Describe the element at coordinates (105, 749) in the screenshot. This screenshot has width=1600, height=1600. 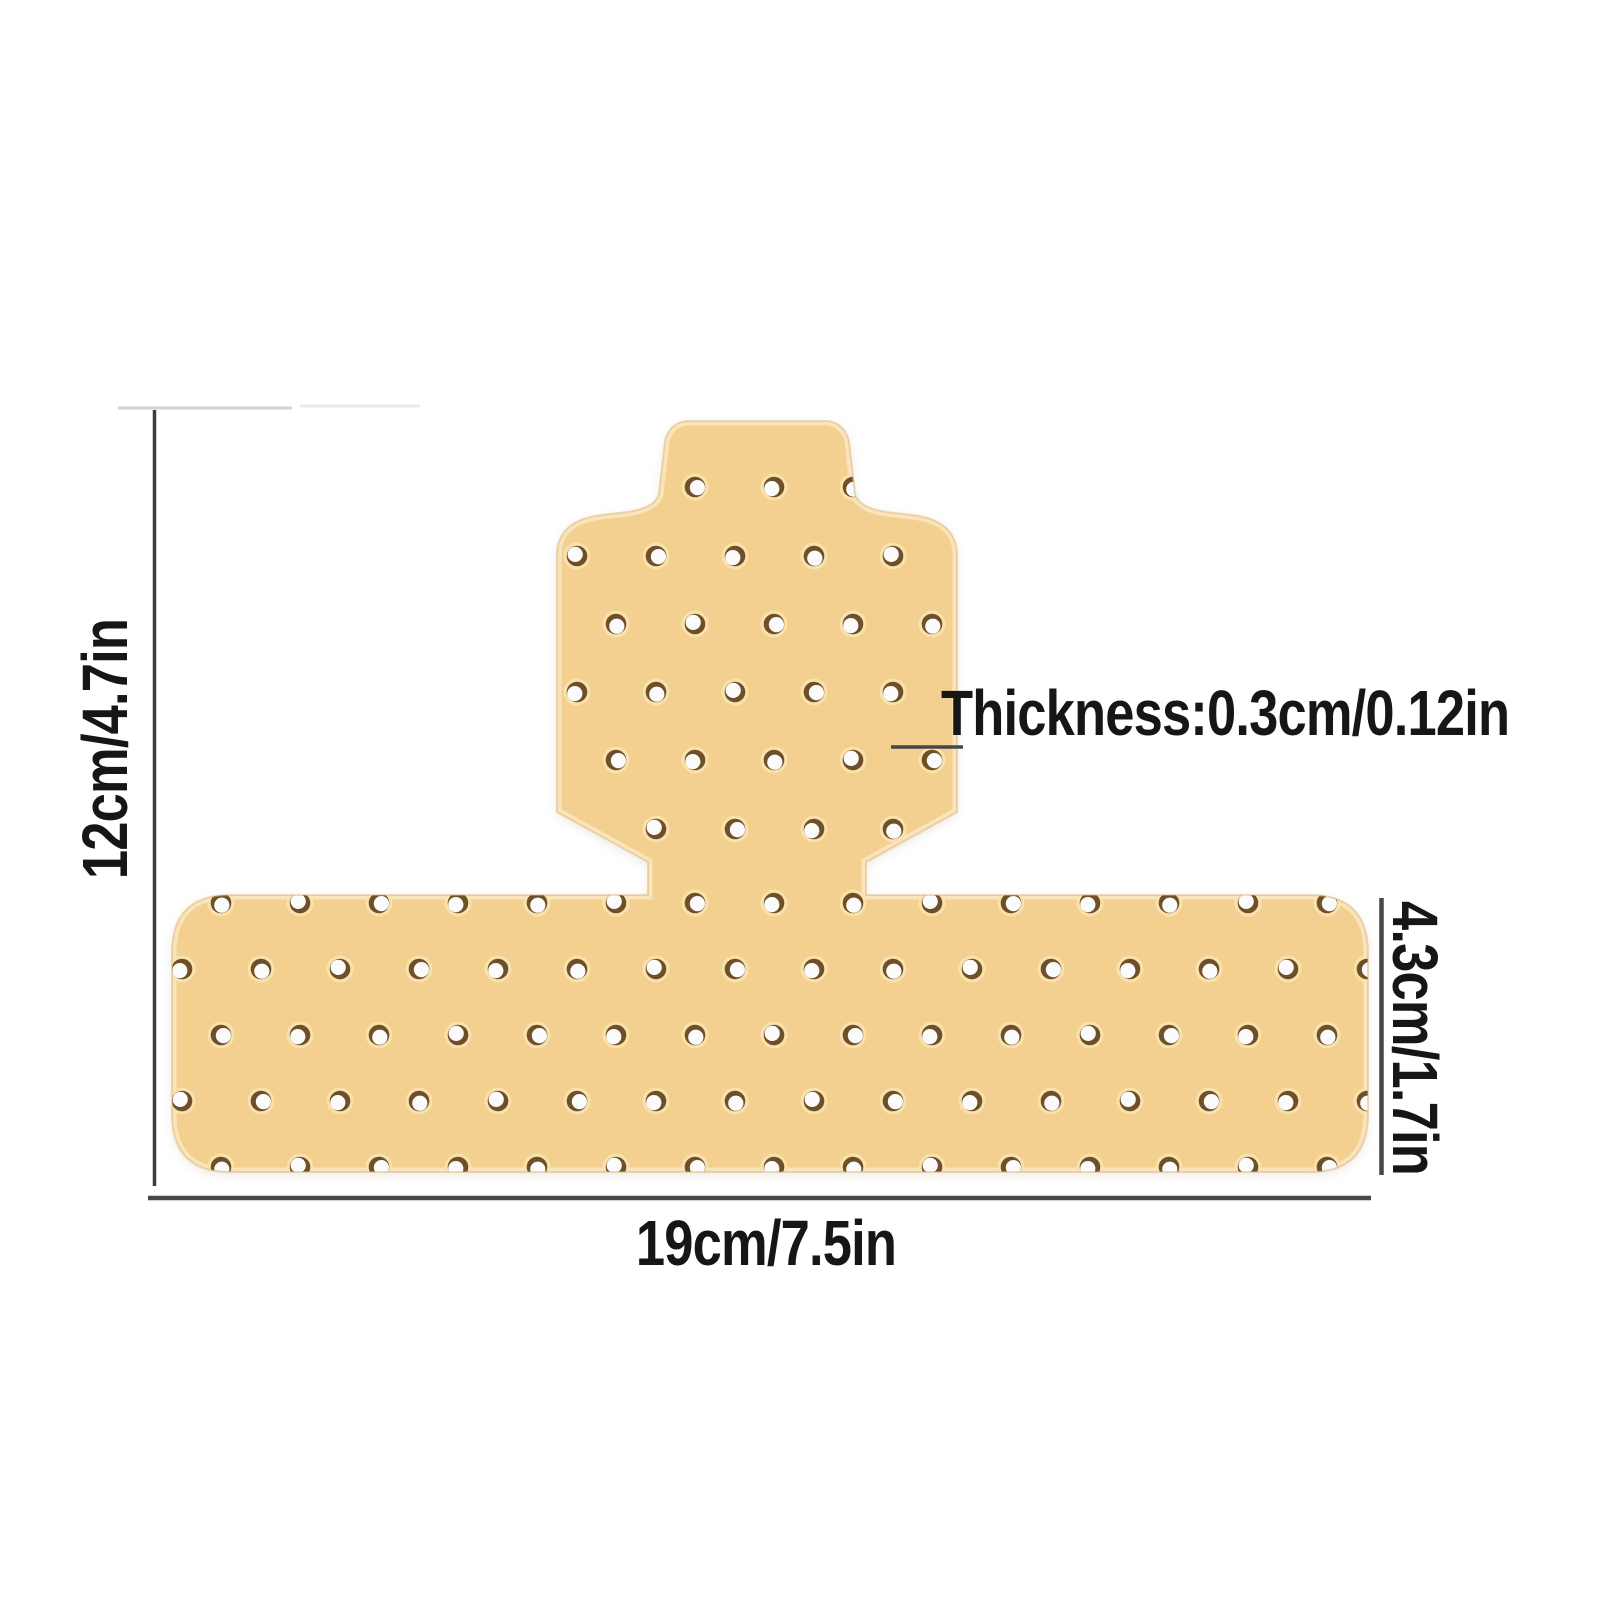
I see `height-dimension-label: 12cm/4.7in` at that location.